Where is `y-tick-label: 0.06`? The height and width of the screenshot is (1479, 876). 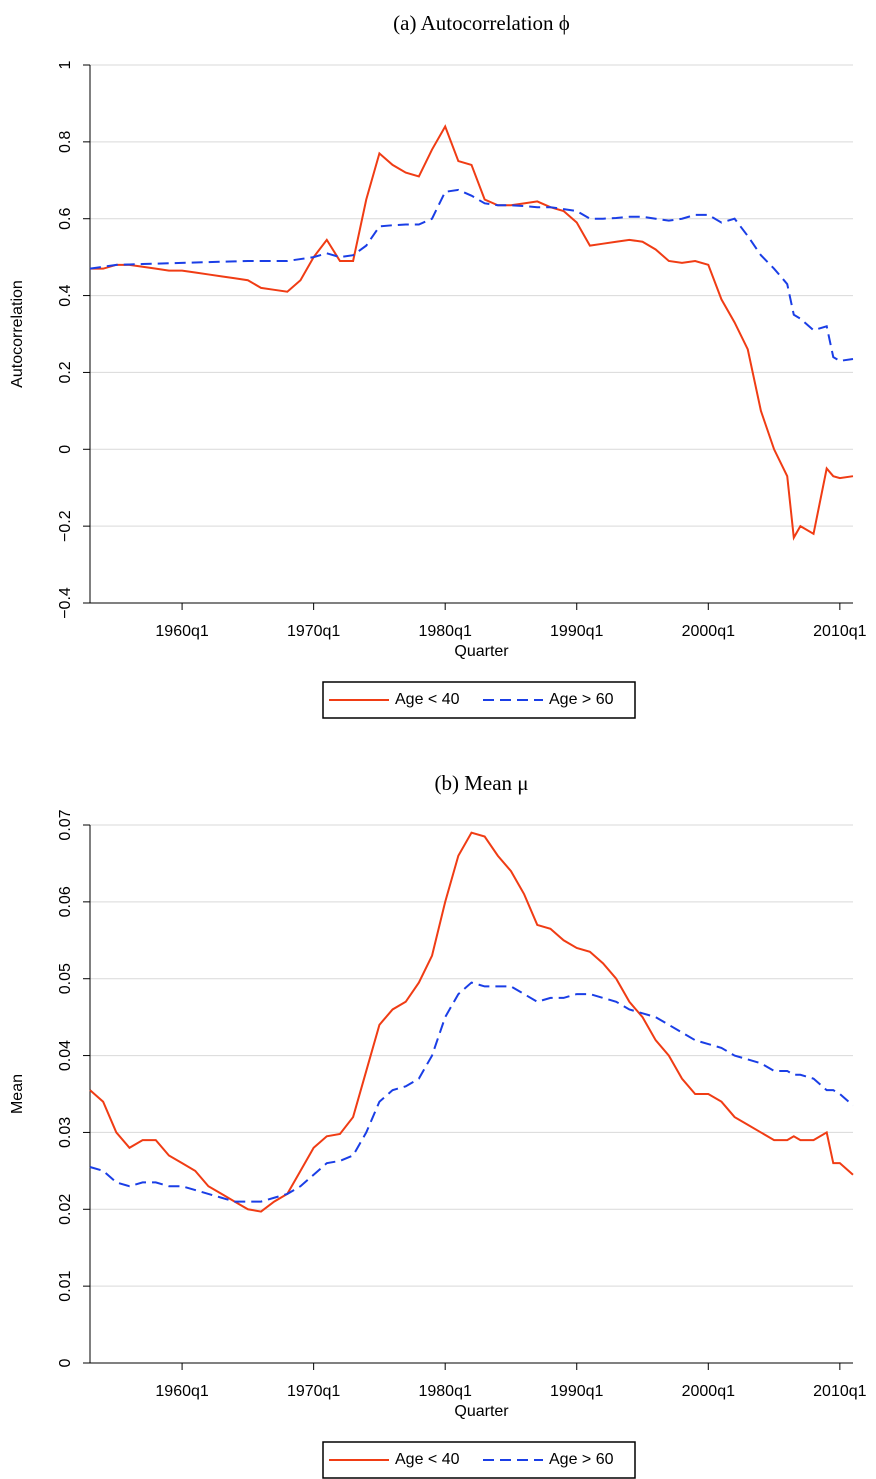
y-tick-label: 0.06 is located at coordinates (65, 901).